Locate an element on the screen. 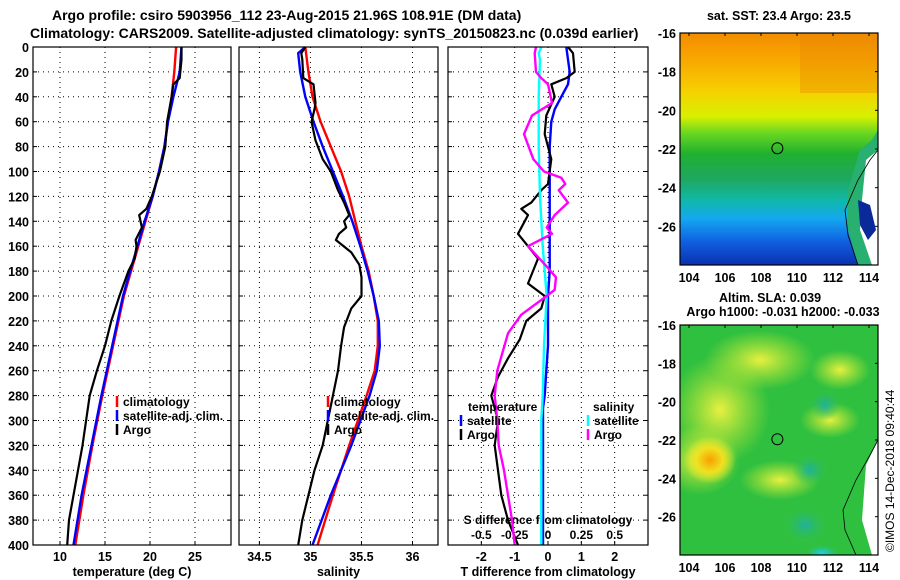 The width and height of the screenshot is (900, 580). y-tick-label: 180 is located at coordinates (18, 272).